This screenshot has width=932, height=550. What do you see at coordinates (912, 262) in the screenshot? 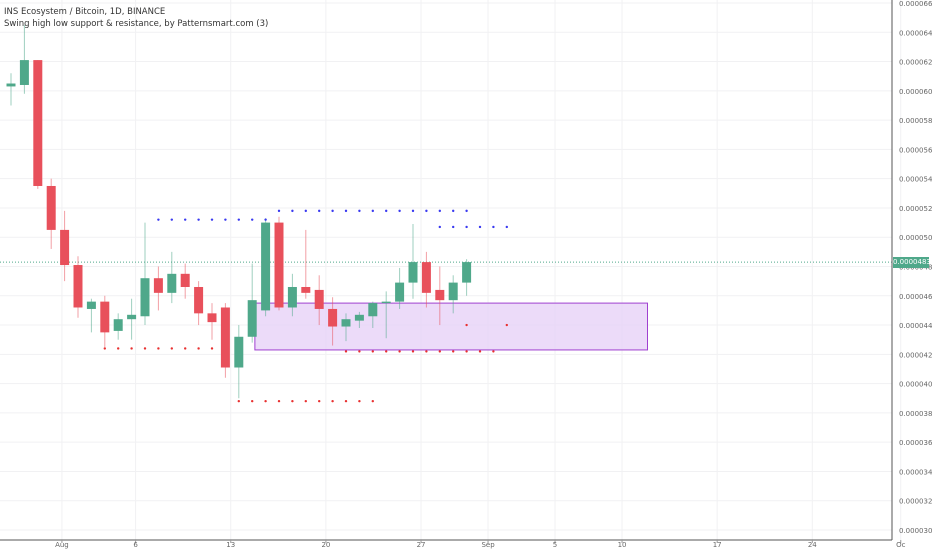
I see `last-price-tag: 0.0000483` at bounding box center [912, 262].